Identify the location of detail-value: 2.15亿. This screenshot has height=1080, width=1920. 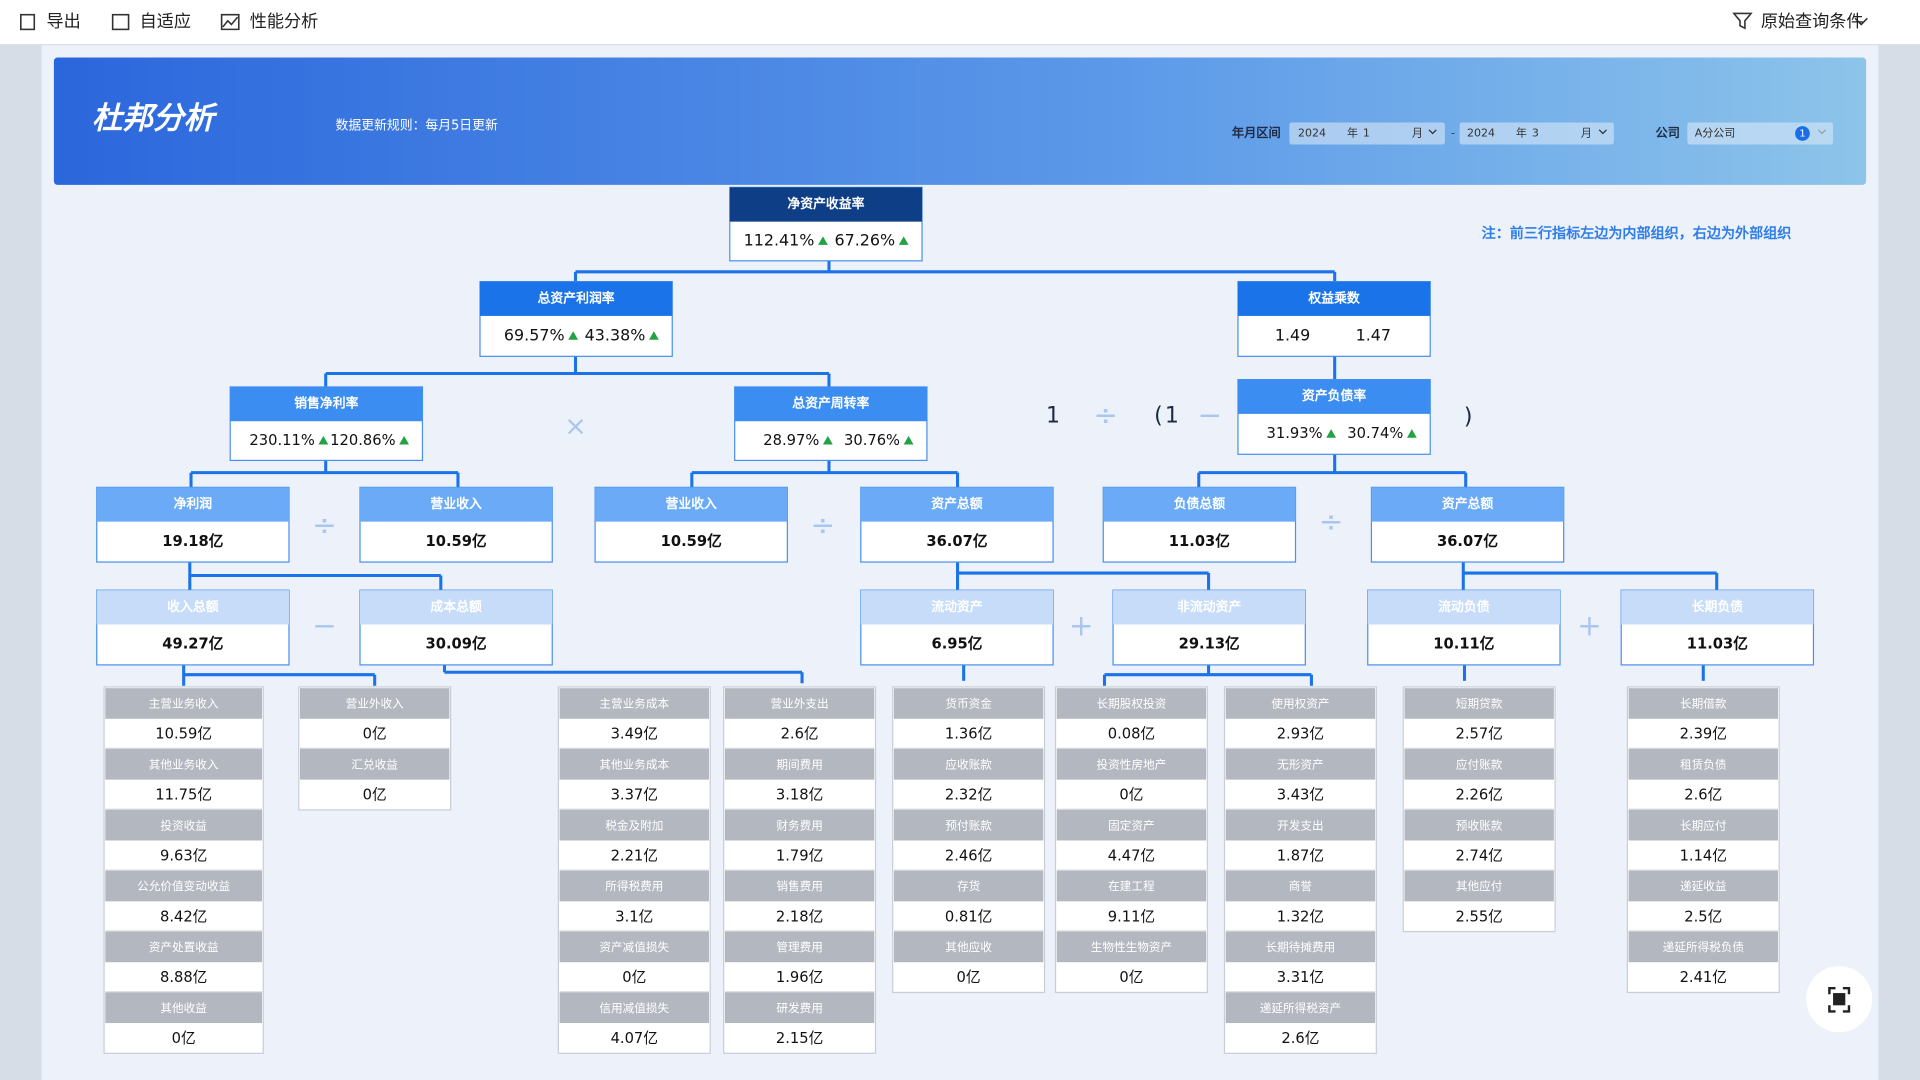
(799, 1038).